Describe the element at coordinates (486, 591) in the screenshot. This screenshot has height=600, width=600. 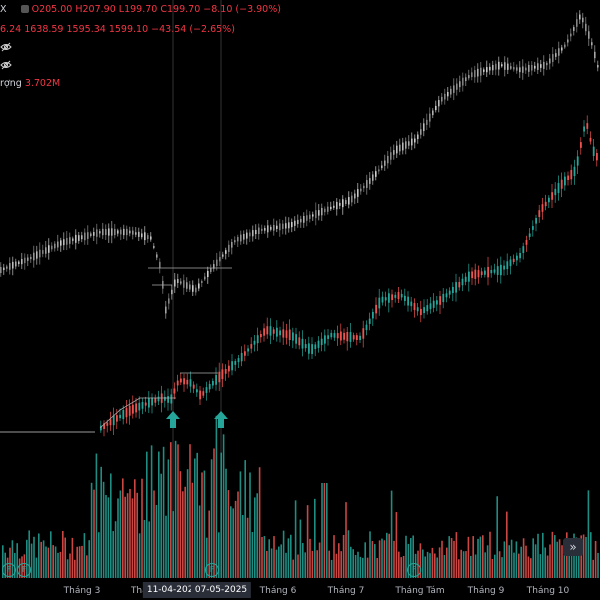
I see `time-tick: Tháng 9` at that location.